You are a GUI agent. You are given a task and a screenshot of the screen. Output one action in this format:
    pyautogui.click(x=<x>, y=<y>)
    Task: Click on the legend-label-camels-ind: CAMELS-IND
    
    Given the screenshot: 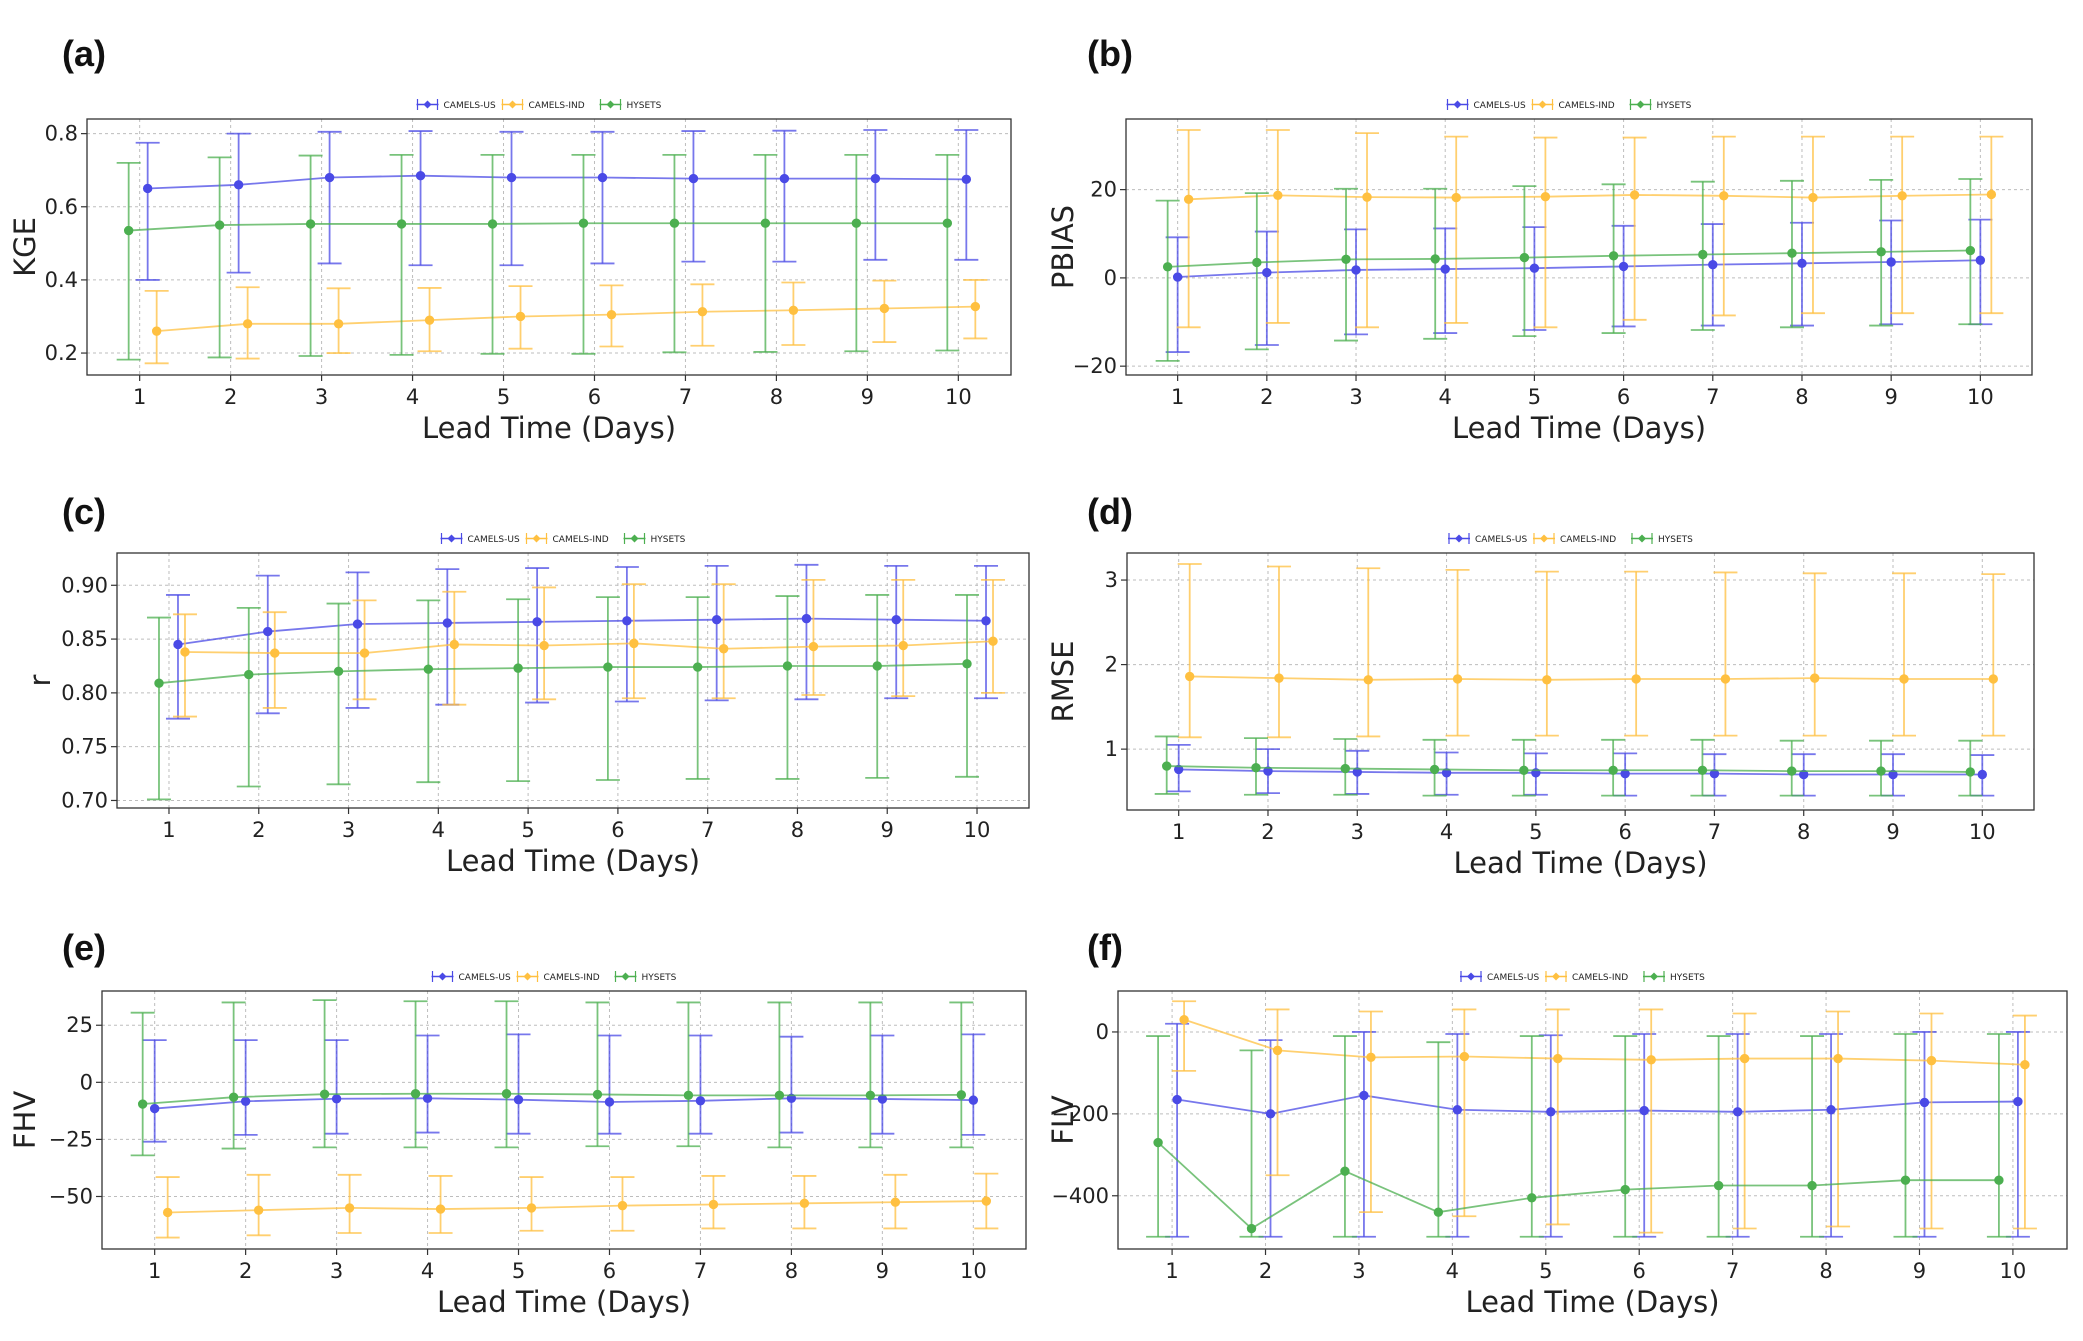 What is the action you would take?
    pyautogui.click(x=1588, y=540)
    